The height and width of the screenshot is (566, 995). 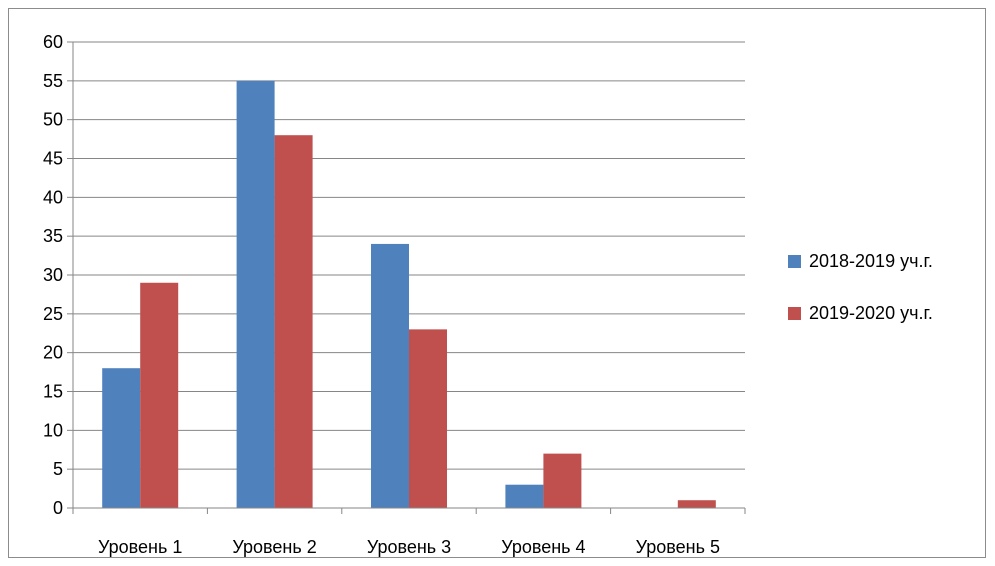 I want to click on y-tick-label: 30, so click(x=53, y=275).